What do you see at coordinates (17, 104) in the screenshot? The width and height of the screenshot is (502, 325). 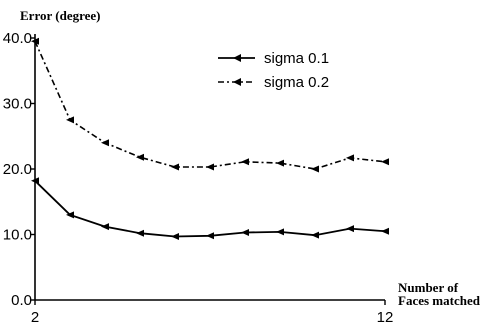 I see `y-tick-label: 30.0` at bounding box center [17, 104].